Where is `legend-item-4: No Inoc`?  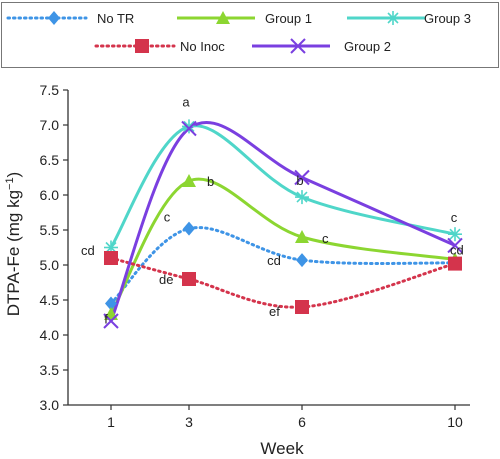
legend-item-4: No Inoc is located at coordinates (159, 46).